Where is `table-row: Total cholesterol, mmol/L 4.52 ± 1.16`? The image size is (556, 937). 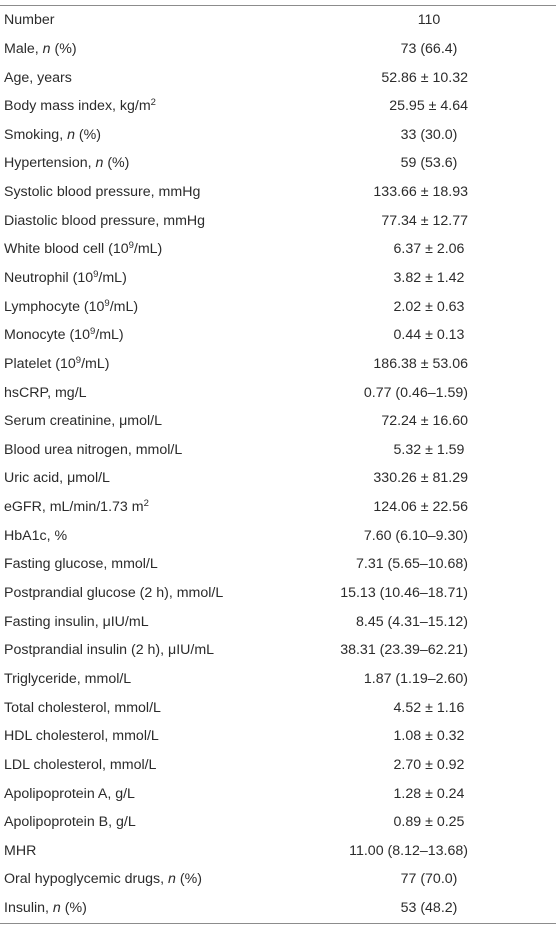 table-row: Total cholesterol, mmol/L 4.52 ± 1.16 is located at coordinates (278, 707).